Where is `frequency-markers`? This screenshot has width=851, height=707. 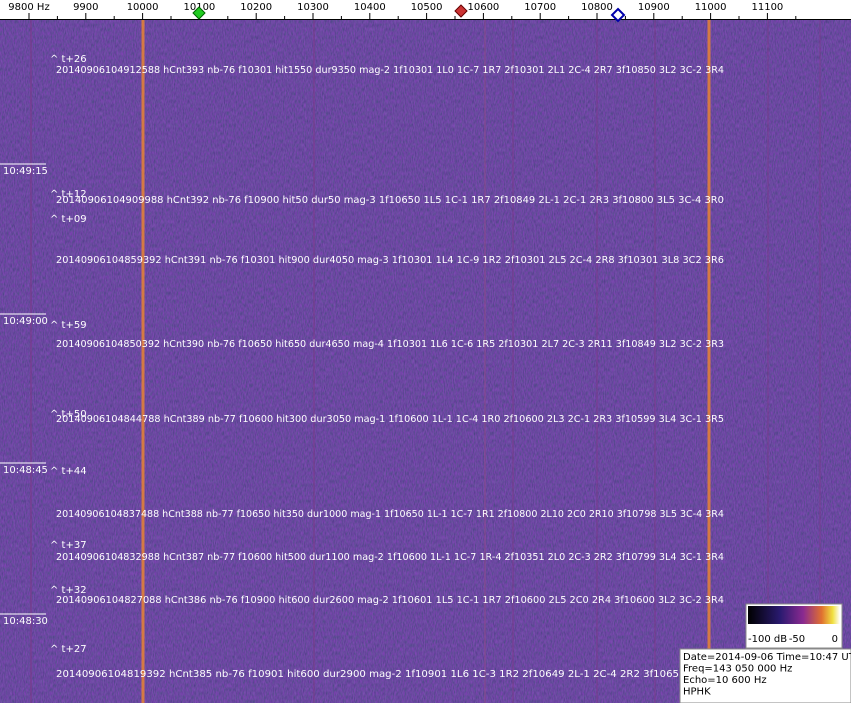 frequency-markers is located at coordinates (409, 13).